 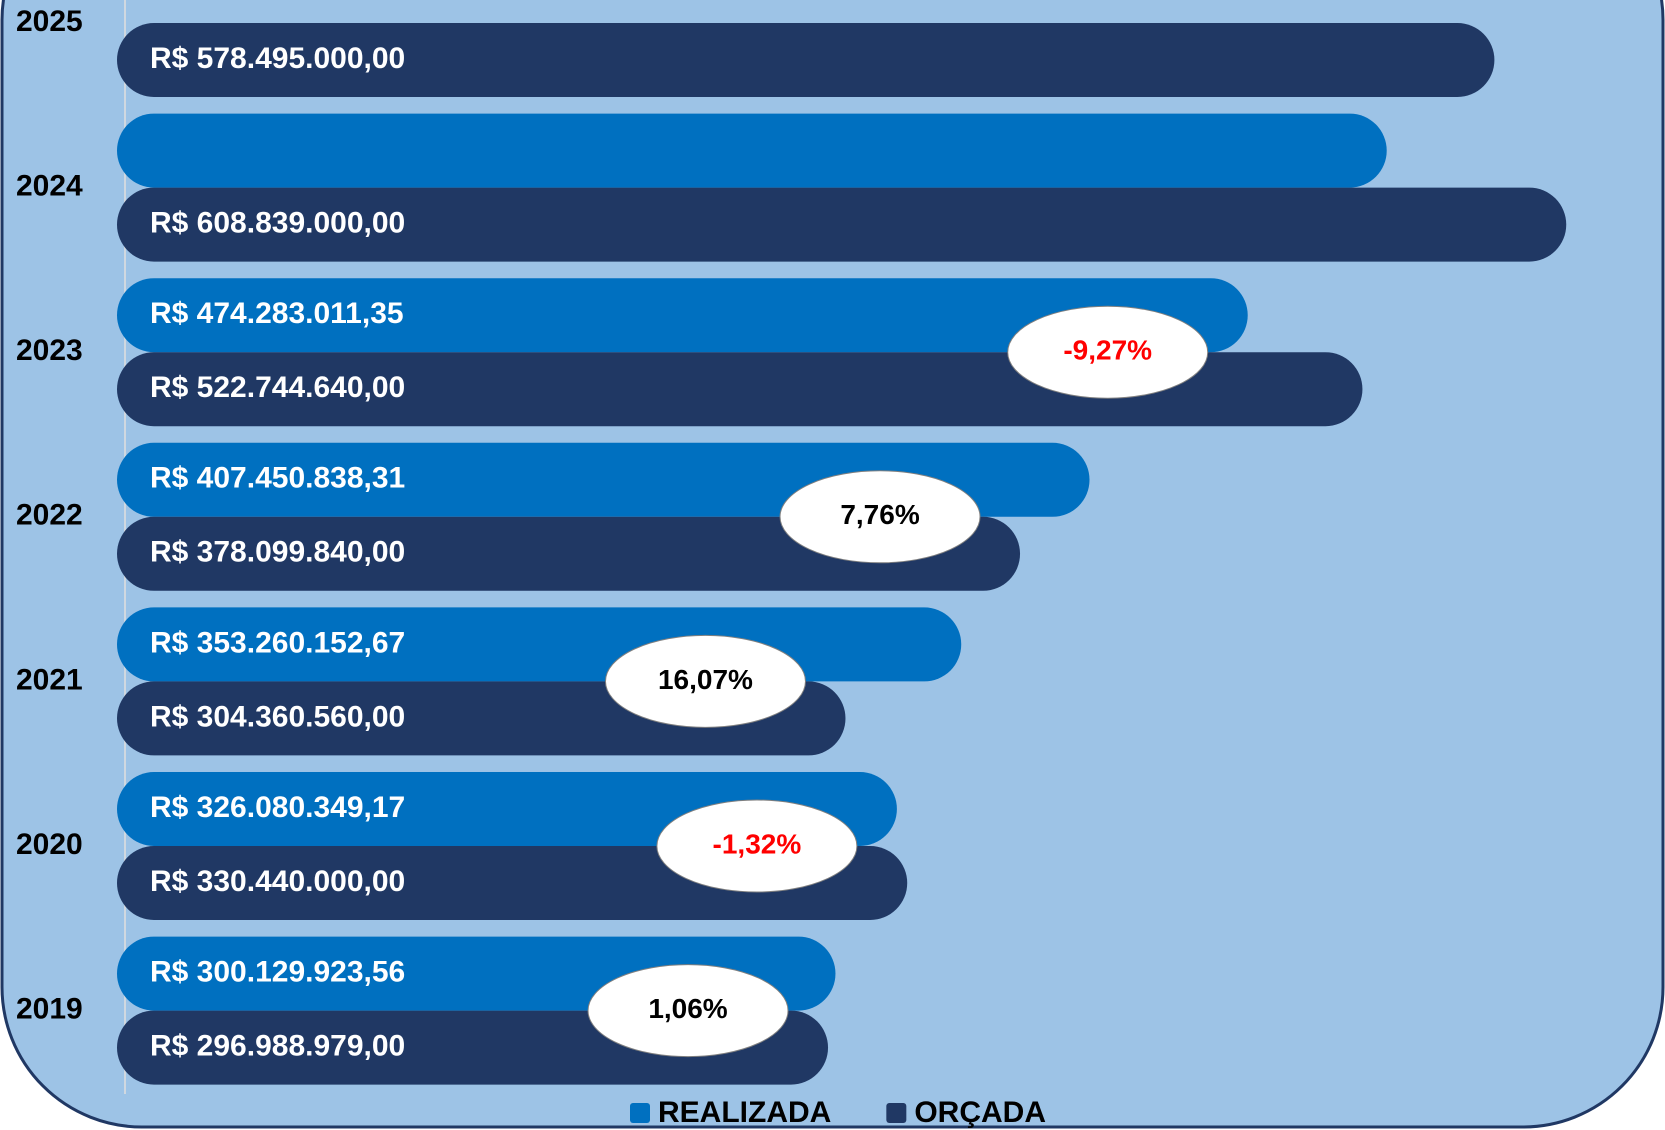 What do you see at coordinates (49, 350) in the screenshot?
I see `year-label: 2023` at bounding box center [49, 350].